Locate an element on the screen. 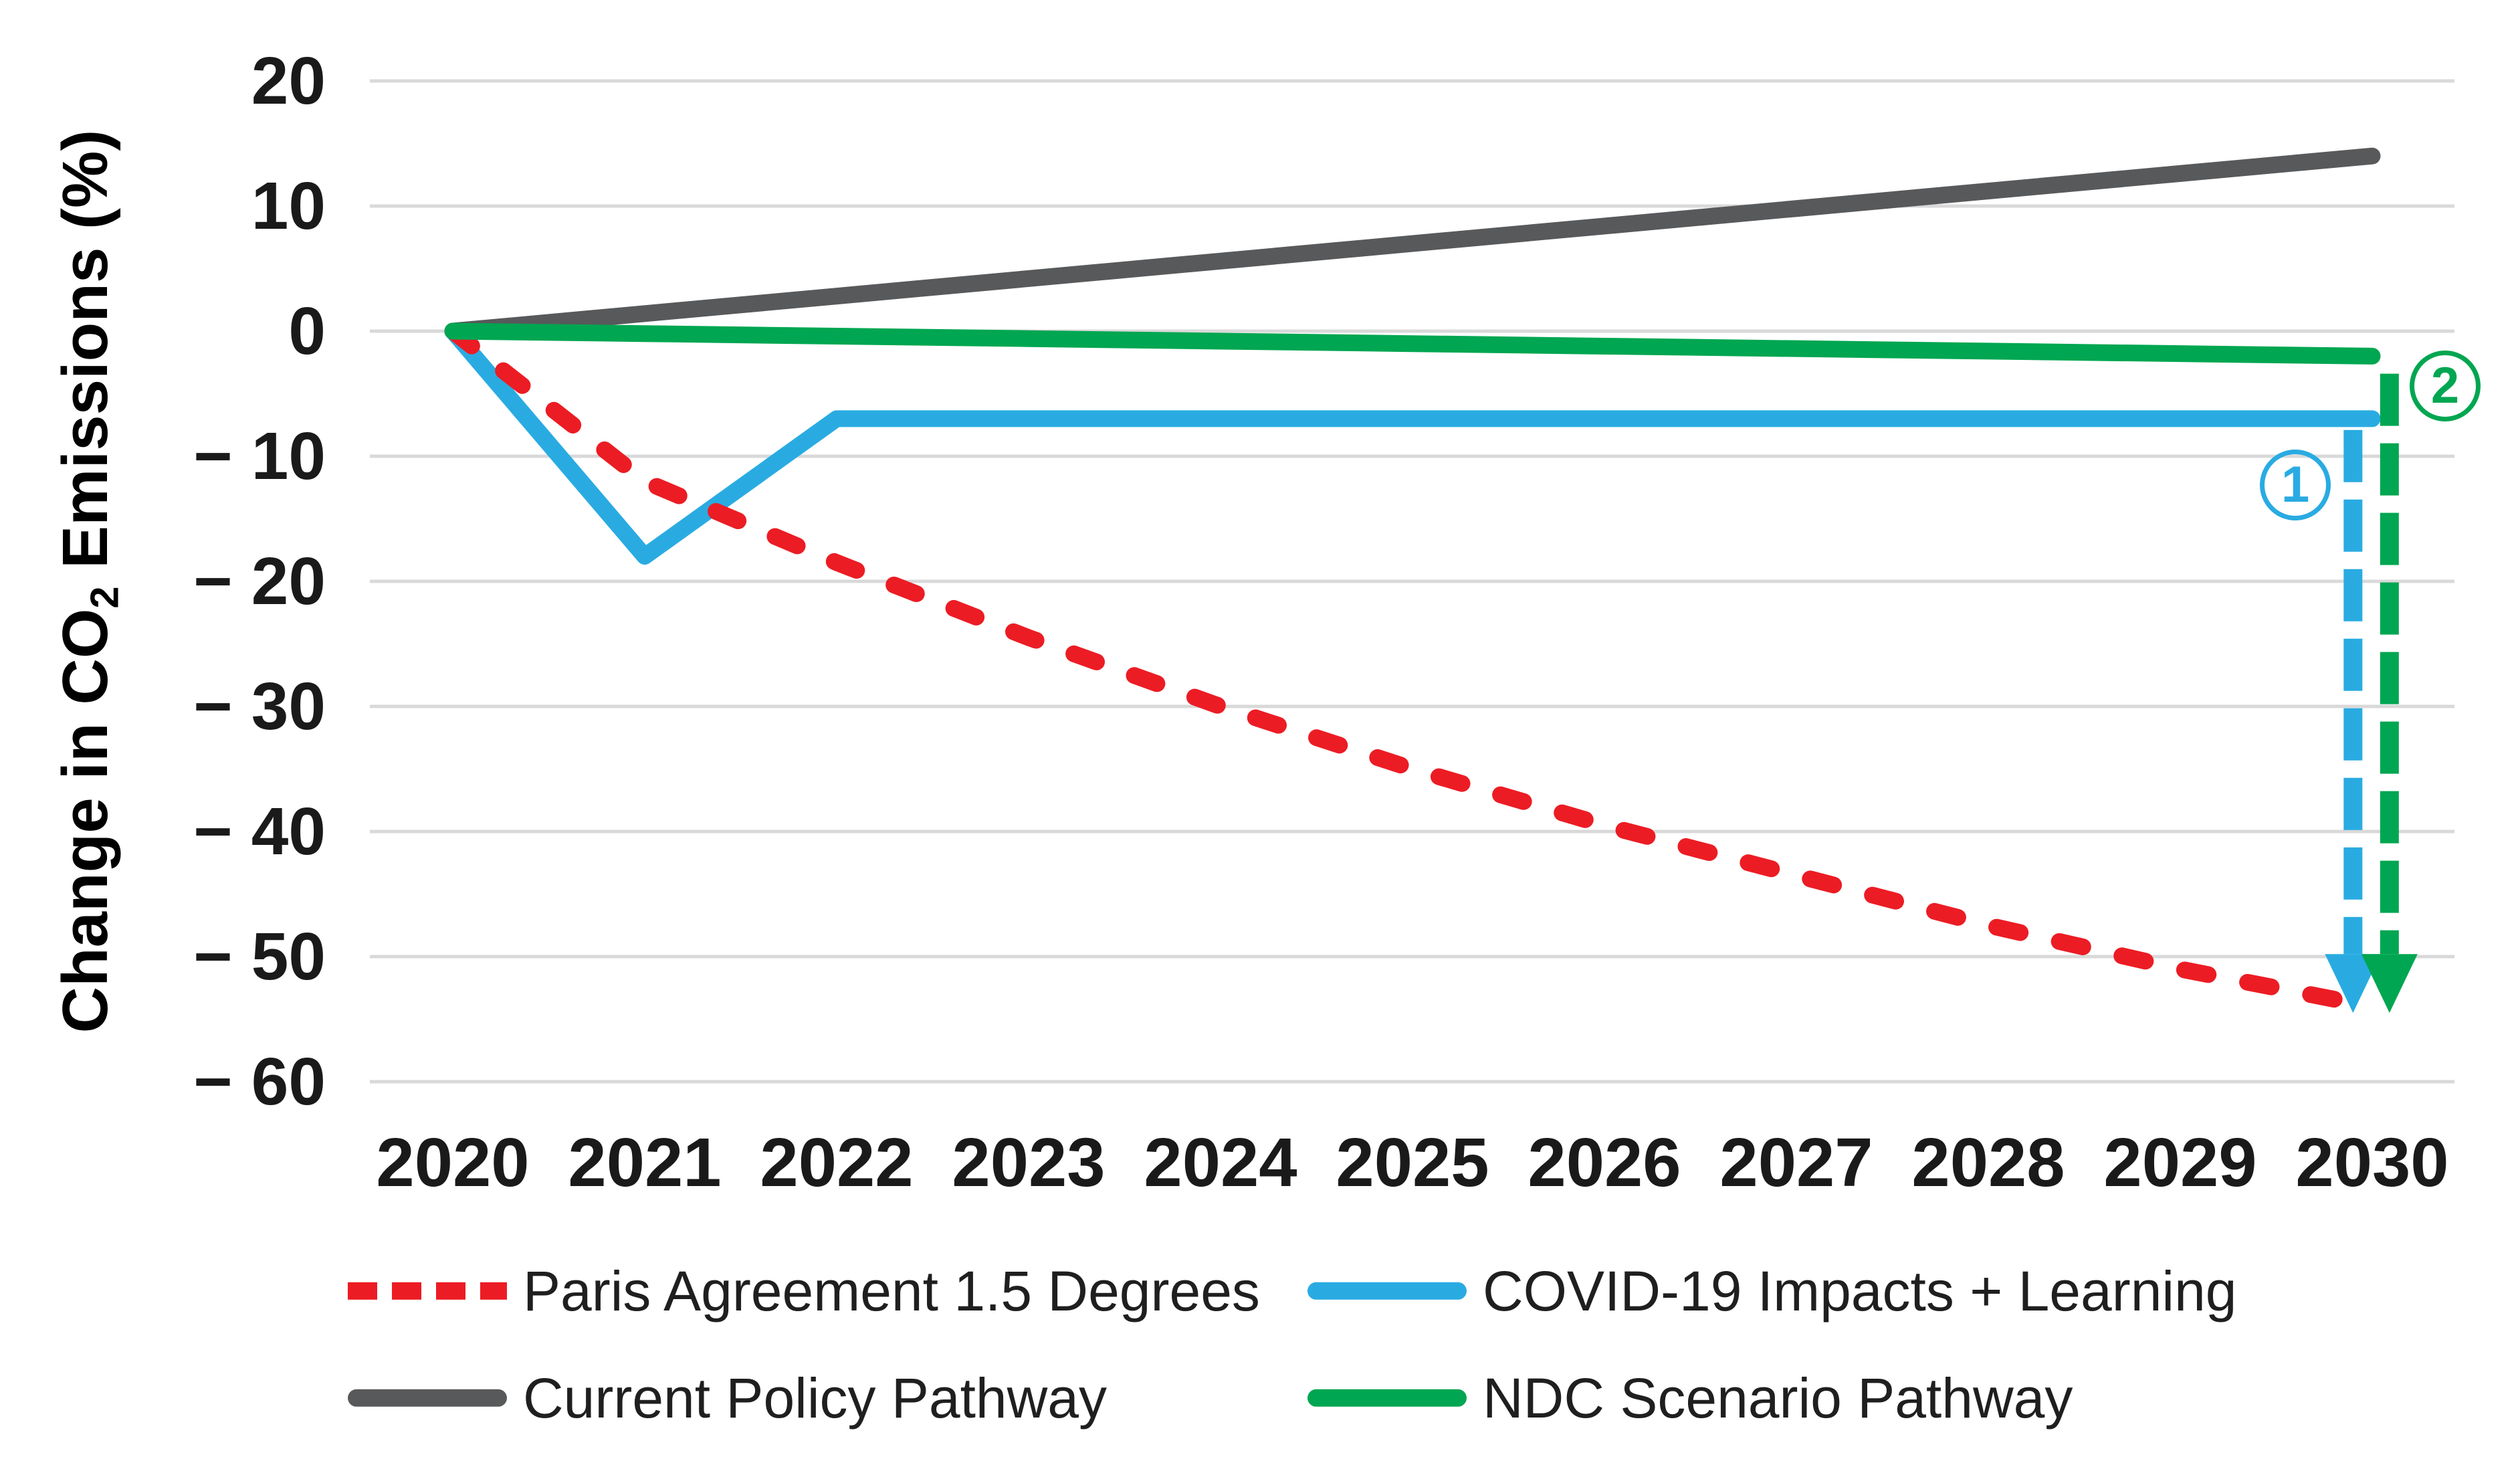  y-tick-number: 60 is located at coordinates (288, 1081).